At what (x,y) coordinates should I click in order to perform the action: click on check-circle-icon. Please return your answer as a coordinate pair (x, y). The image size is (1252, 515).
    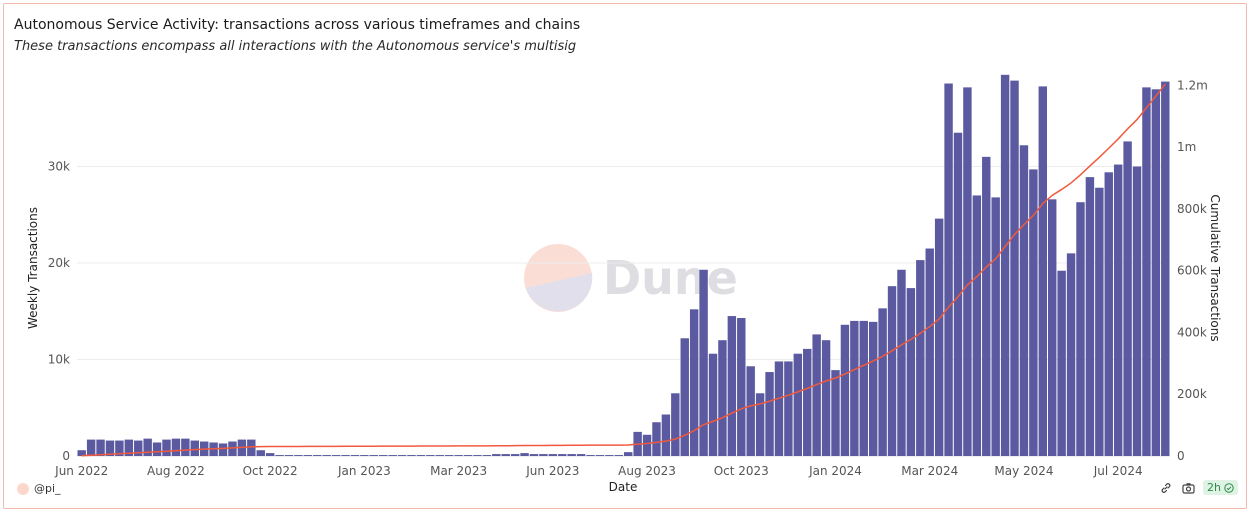
    Looking at the image, I should click on (1229, 487).